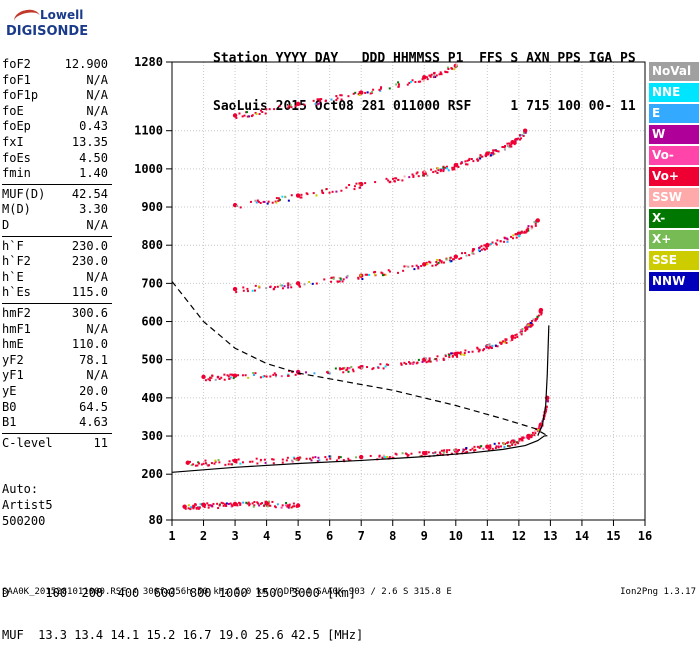 The width and height of the screenshot is (700, 656). Describe the element at coordinates (16, 313) in the screenshot. I see `param-key: hmF2` at that location.